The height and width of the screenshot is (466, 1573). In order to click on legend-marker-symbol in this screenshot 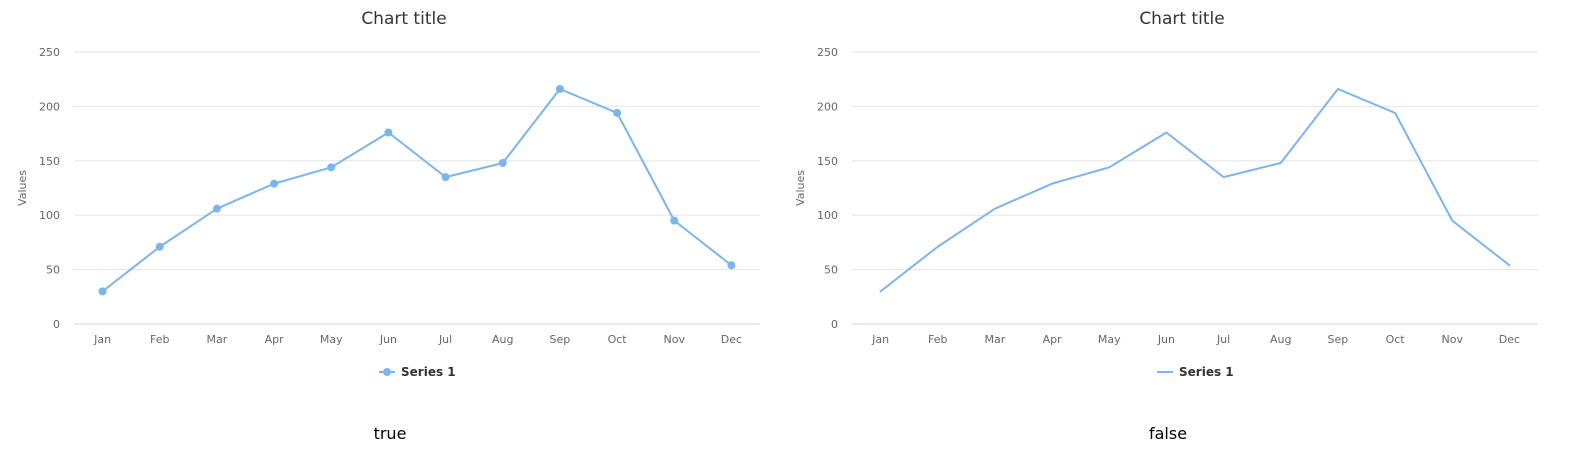, I will do `click(387, 372)`.